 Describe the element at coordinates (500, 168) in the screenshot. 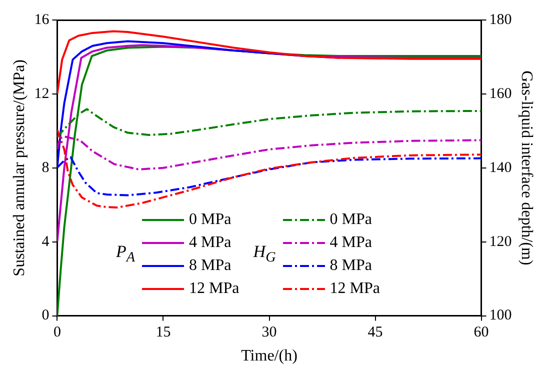

I see `y2-tick-label: 140` at that location.